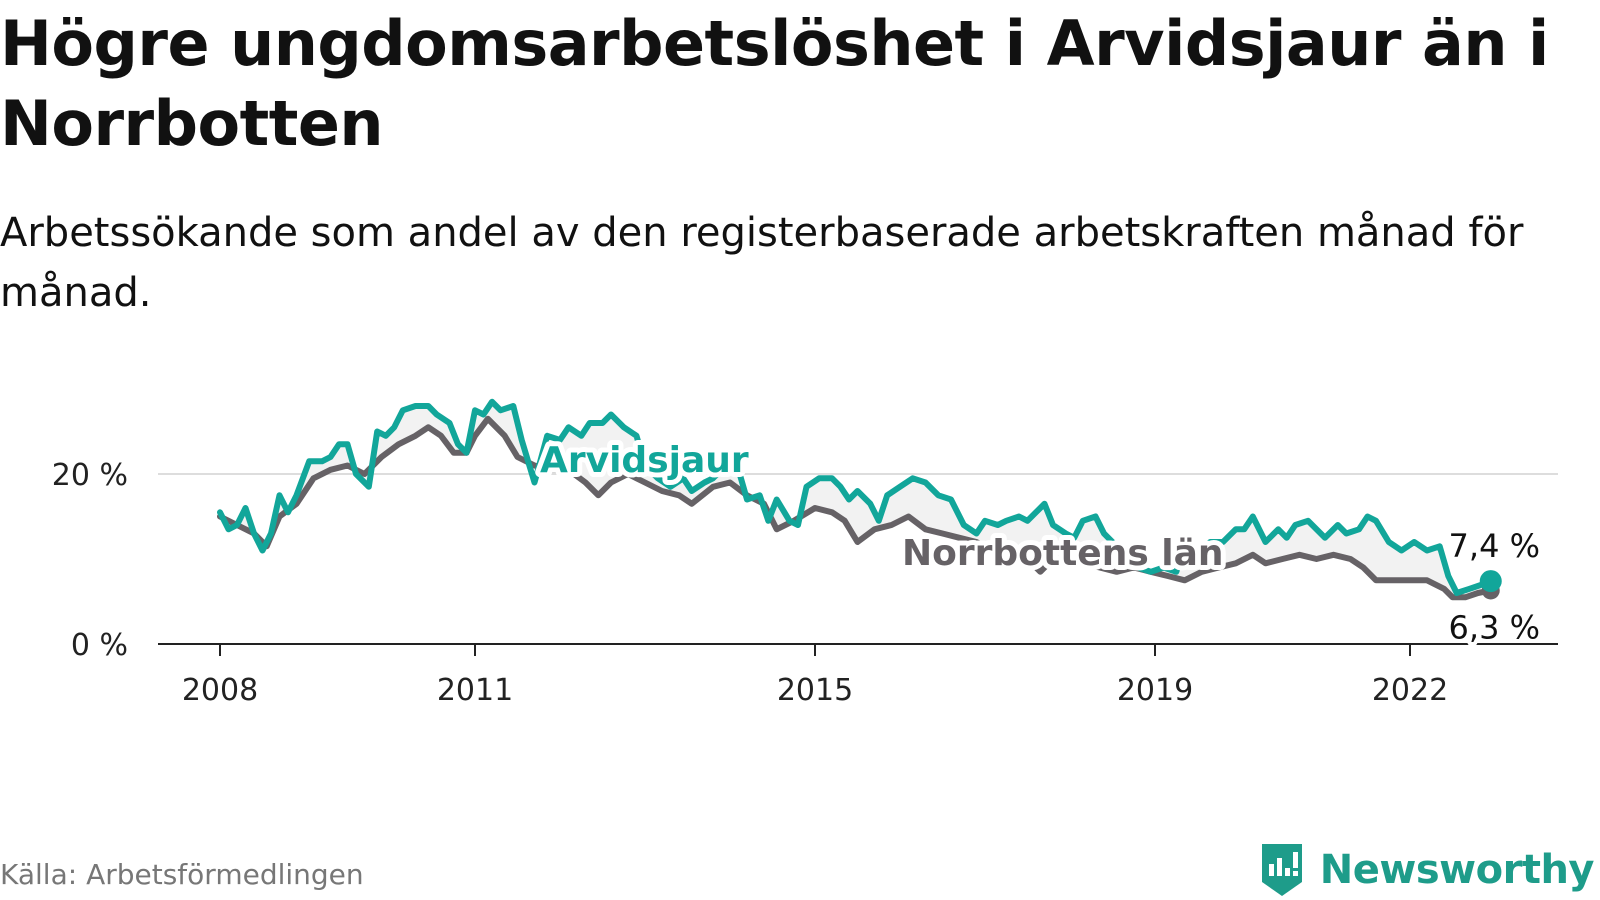 Image resolution: width=1600 pixels, height=900 pixels. What do you see at coordinates (815, 690) in the screenshot?
I see `x-tick-label: 2015` at bounding box center [815, 690].